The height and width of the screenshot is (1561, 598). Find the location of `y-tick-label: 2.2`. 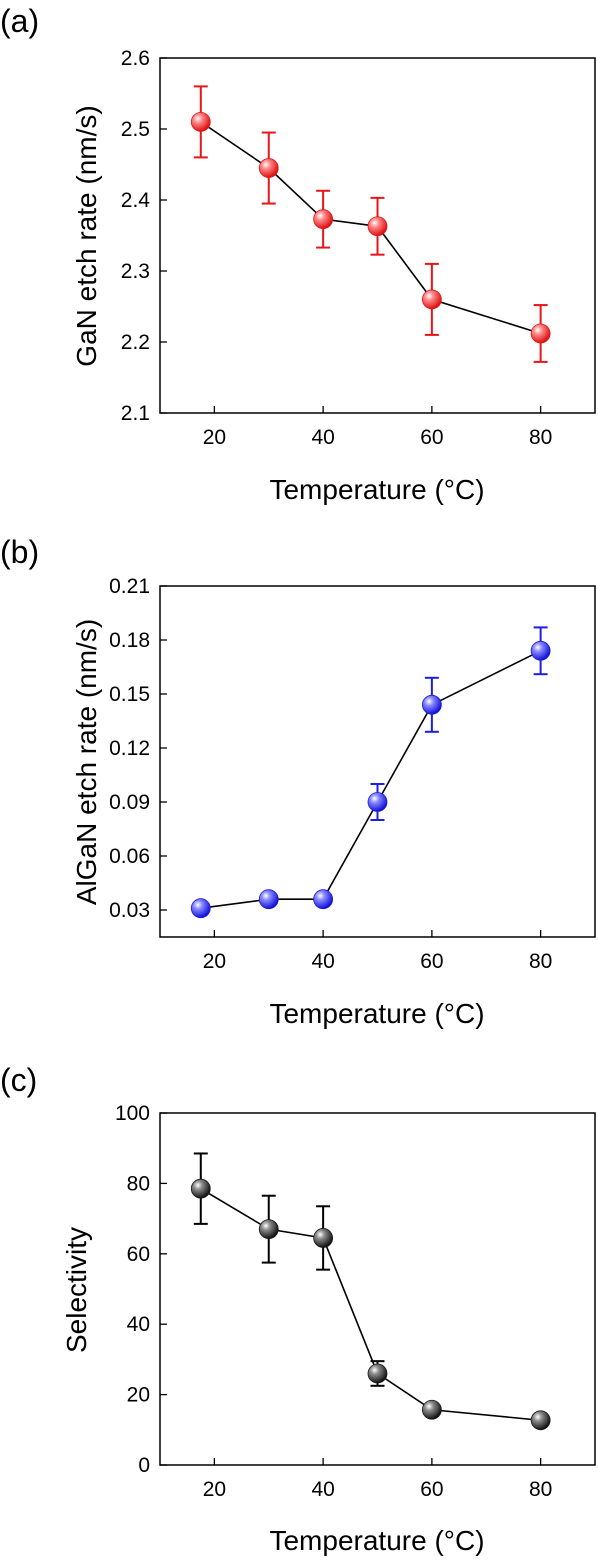

y-tick-label: 2.2 is located at coordinates (135, 342).